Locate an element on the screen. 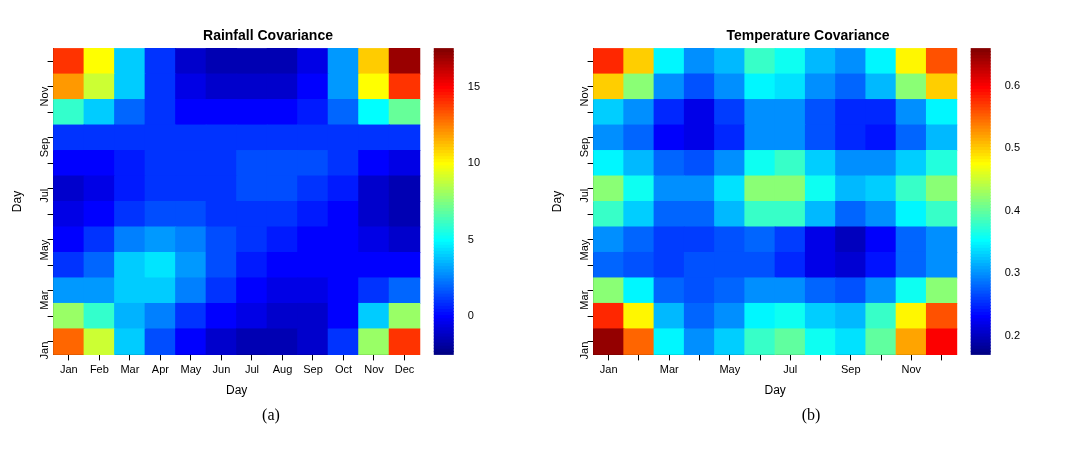 Image resolution: width=1085 pixels, height=469 pixels. color-bar-label: 10 is located at coordinates (474, 162).